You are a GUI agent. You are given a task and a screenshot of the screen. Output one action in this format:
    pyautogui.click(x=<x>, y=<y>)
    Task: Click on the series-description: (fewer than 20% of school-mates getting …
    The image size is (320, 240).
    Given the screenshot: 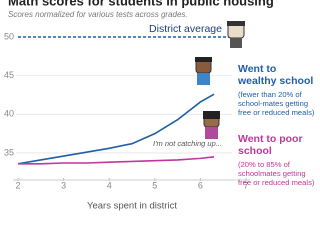 What is the action you would take?
    pyautogui.click(x=276, y=103)
    